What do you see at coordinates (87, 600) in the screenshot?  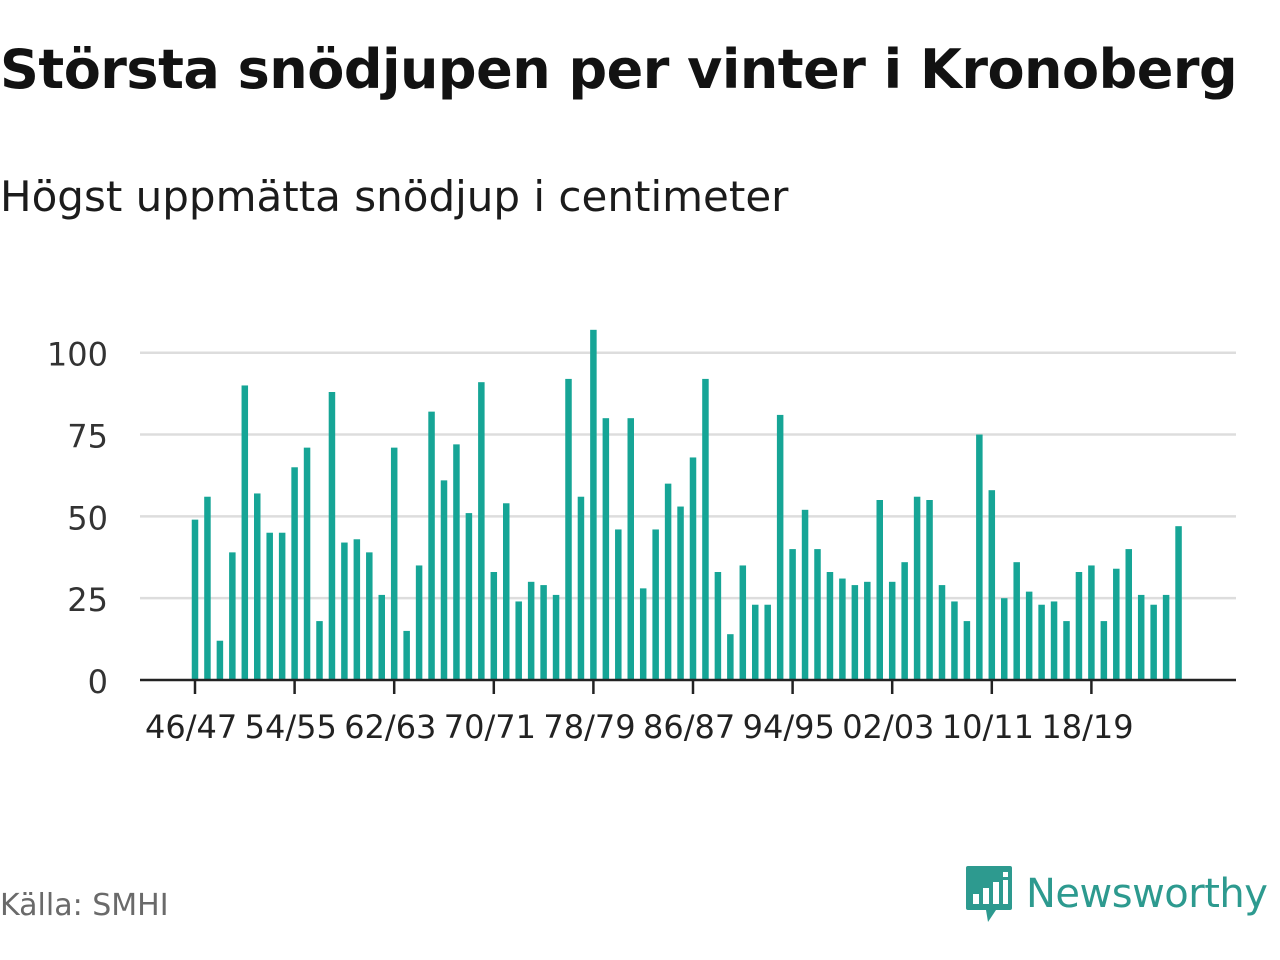 I see `y-tick-label: 25` at bounding box center [87, 600].